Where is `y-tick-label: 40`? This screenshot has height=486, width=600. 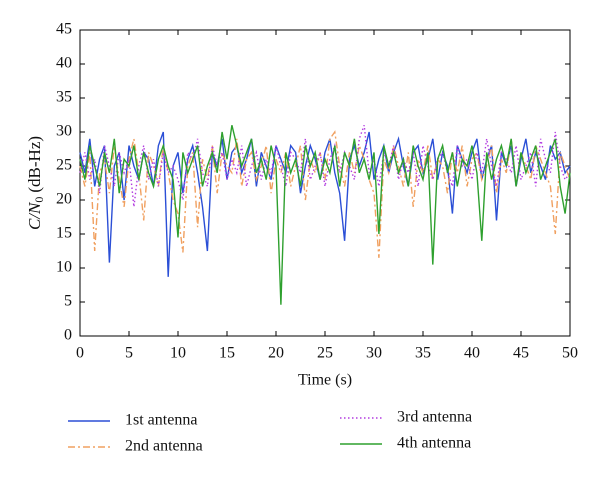
y-tick-label: 40 is located at coordinates (64, 63).